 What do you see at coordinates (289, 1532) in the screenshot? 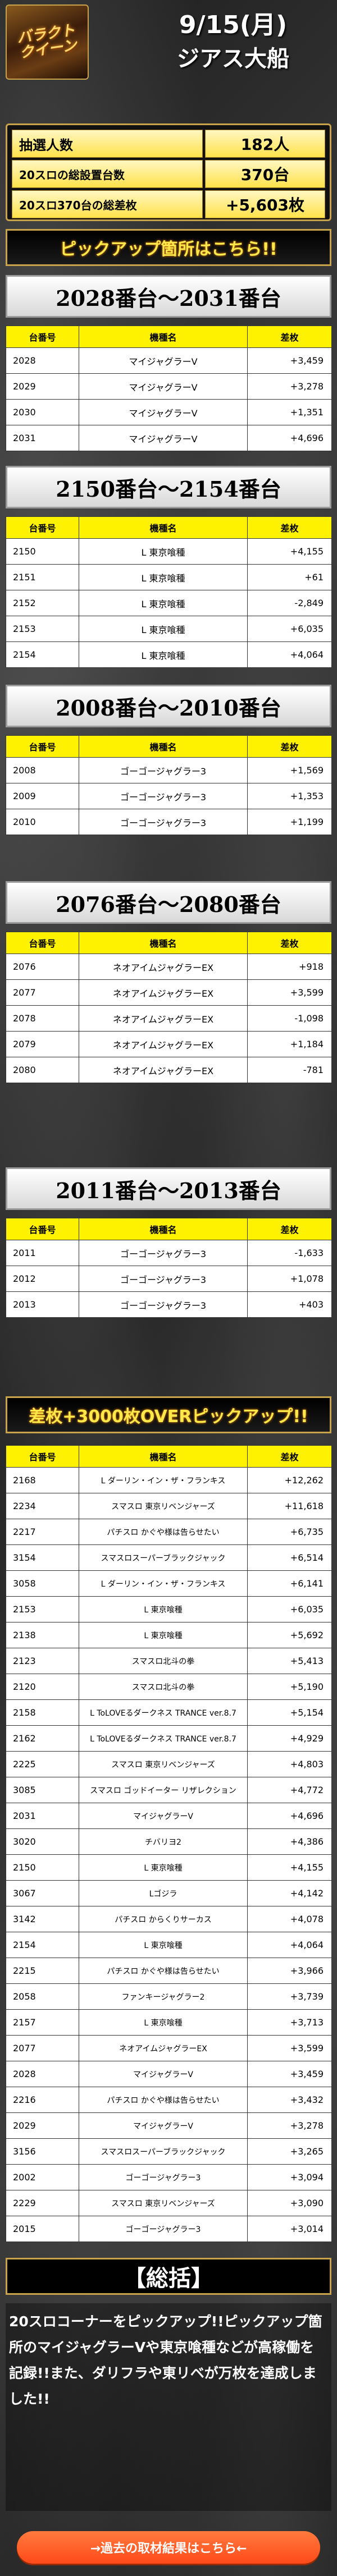
I see `cell-diff: +6,735` at bounding box center [289, 1532].